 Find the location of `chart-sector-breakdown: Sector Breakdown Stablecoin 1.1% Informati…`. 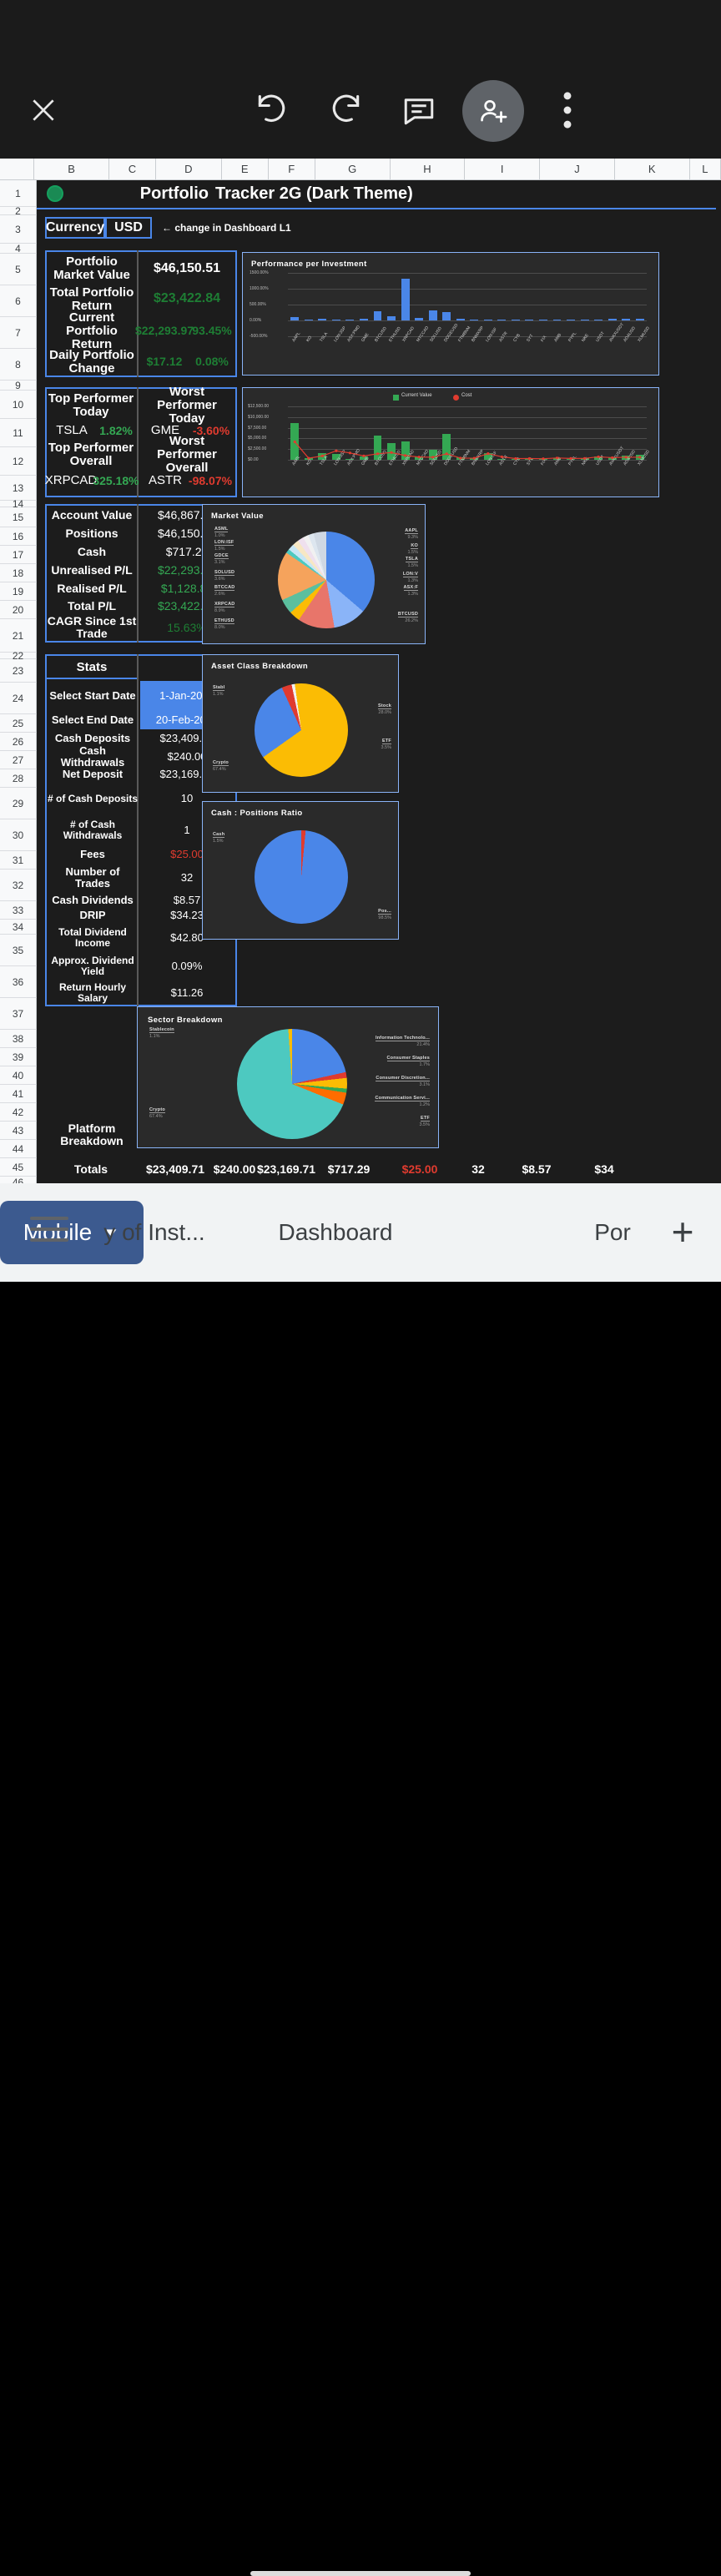

chart-sector-breakdown: Sector Breakdown Stablecoin 1.1% Informati… is located at coordinates (288, 1077).